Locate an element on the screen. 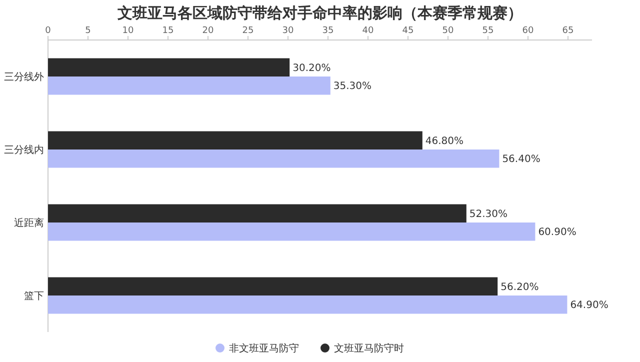  x-tick-label: 20 is located at coordinates (208, 31).